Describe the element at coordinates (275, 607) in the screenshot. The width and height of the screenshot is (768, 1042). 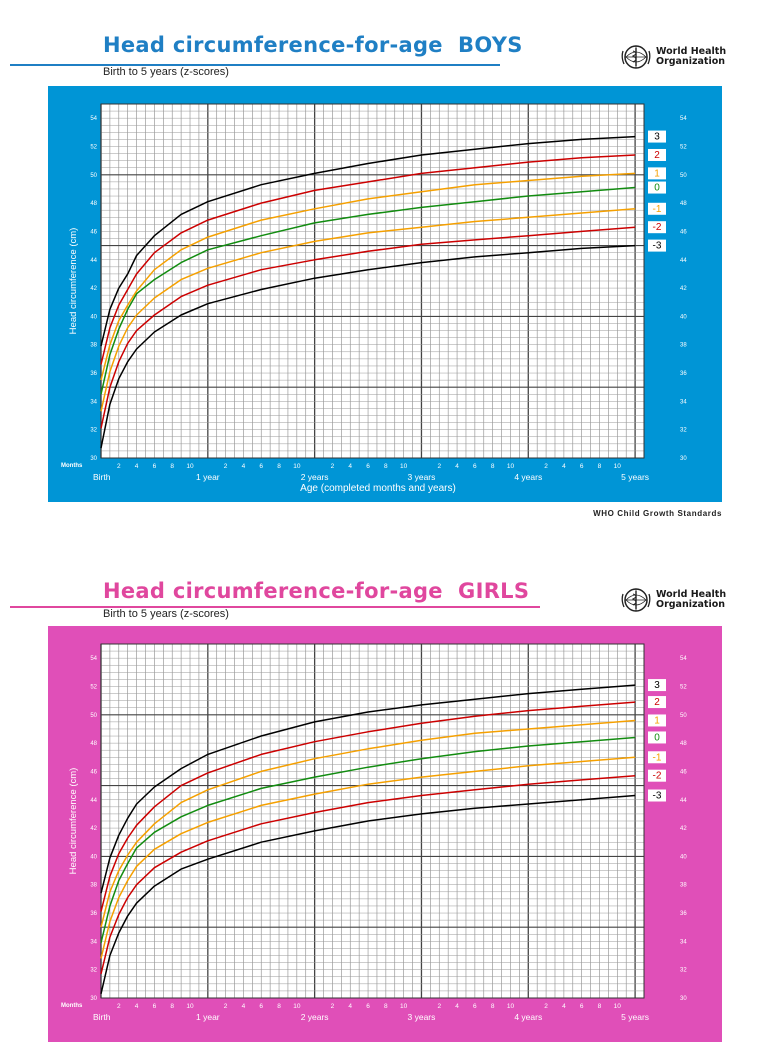
I see `title-underline` at that location.